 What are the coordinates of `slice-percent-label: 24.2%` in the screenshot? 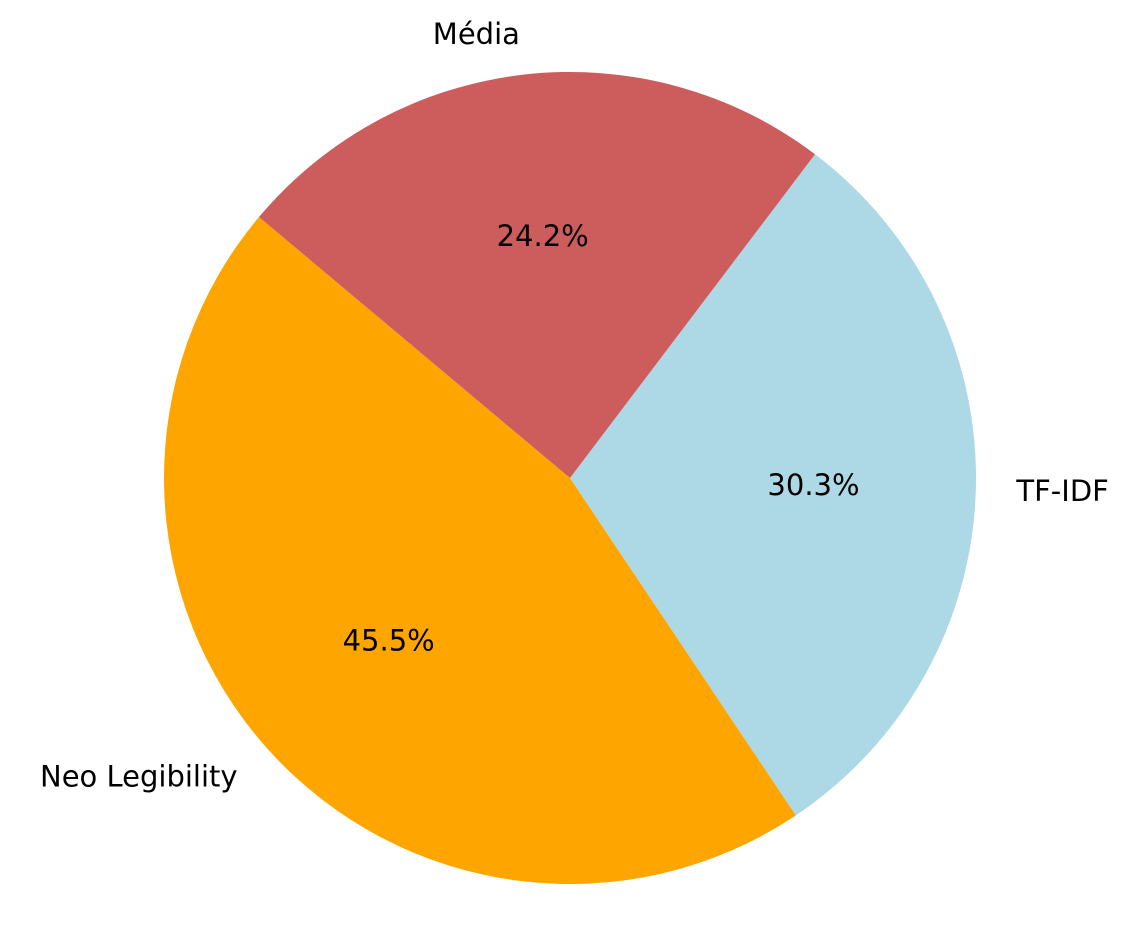 It's located at (543, 236).